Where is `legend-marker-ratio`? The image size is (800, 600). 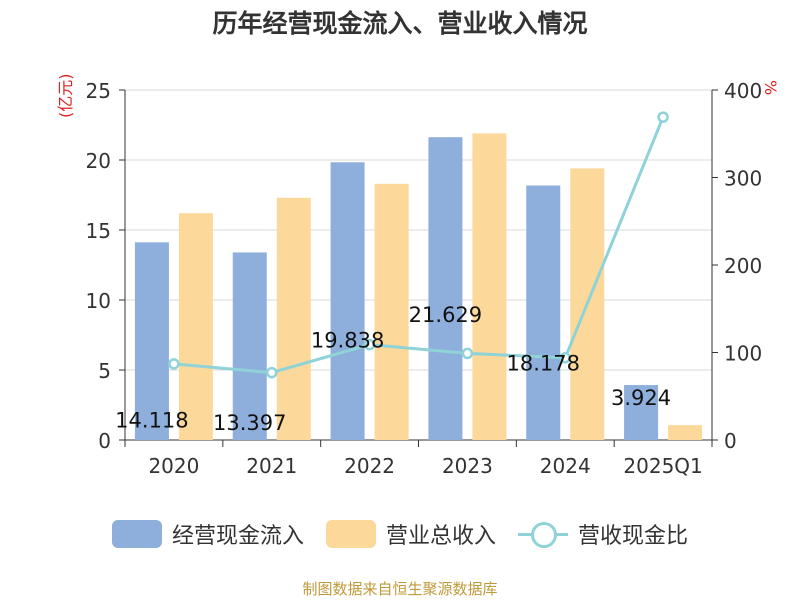
legend-marker-ratio is located at coordinates (544, 535).